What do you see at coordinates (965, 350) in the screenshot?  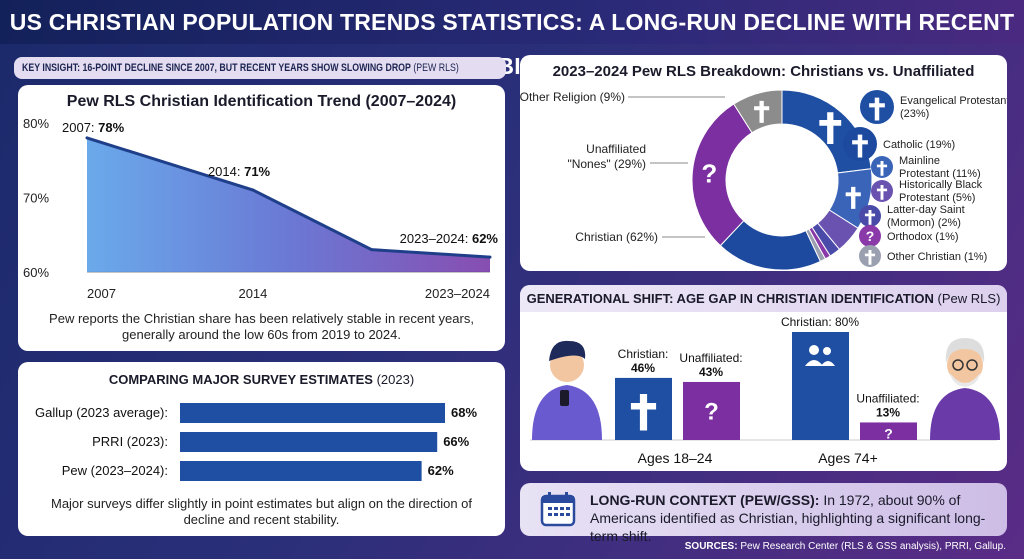 I see `old-person-hair` at bounding box center [965, 350].